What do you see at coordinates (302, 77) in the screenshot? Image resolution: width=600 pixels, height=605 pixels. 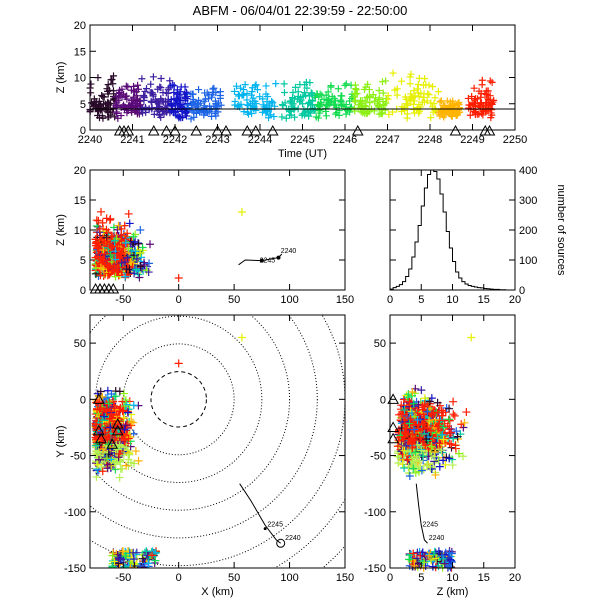 I see `time-height-panel` at bounding box center [302, 77].